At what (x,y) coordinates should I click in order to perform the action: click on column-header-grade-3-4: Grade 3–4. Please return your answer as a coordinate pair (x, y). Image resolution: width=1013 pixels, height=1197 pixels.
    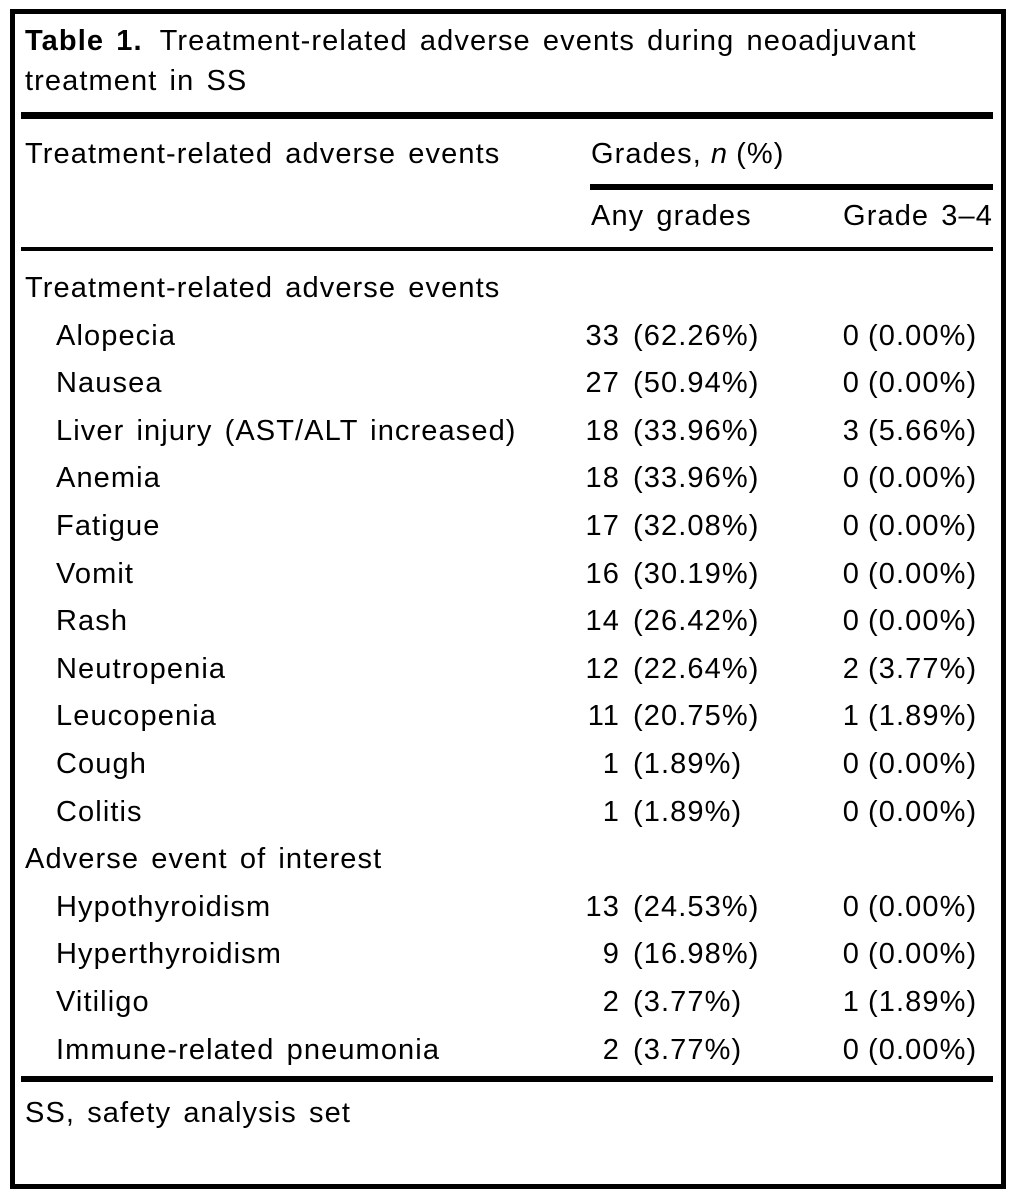
    Looking at the image, I should click on (918, 216).